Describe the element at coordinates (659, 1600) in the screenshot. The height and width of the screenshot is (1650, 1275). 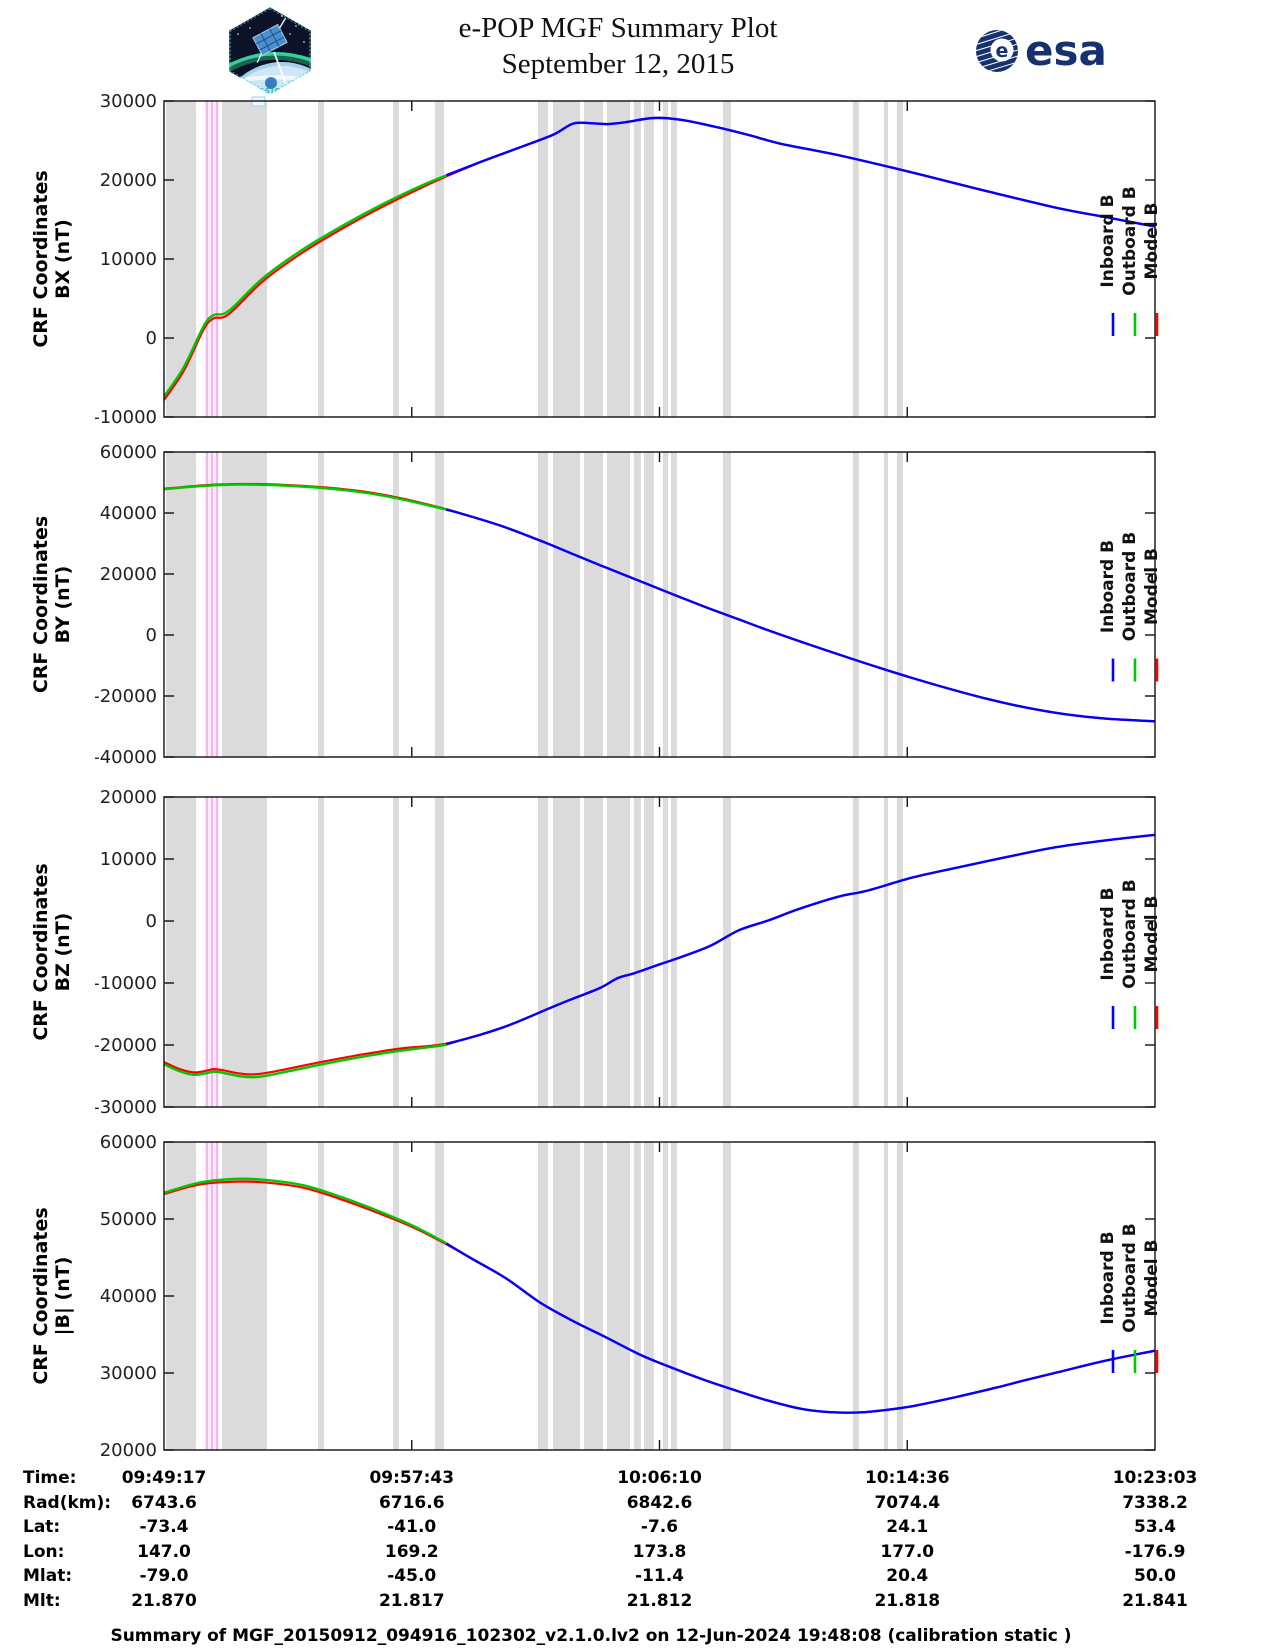
I see `table-value: 21.812` at that location.